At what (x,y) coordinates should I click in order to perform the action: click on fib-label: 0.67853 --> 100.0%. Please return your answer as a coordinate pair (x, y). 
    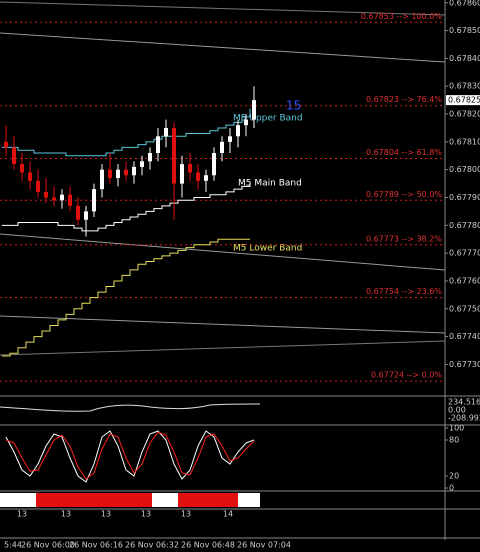
    Looking at the image, I should click on (402, 16).